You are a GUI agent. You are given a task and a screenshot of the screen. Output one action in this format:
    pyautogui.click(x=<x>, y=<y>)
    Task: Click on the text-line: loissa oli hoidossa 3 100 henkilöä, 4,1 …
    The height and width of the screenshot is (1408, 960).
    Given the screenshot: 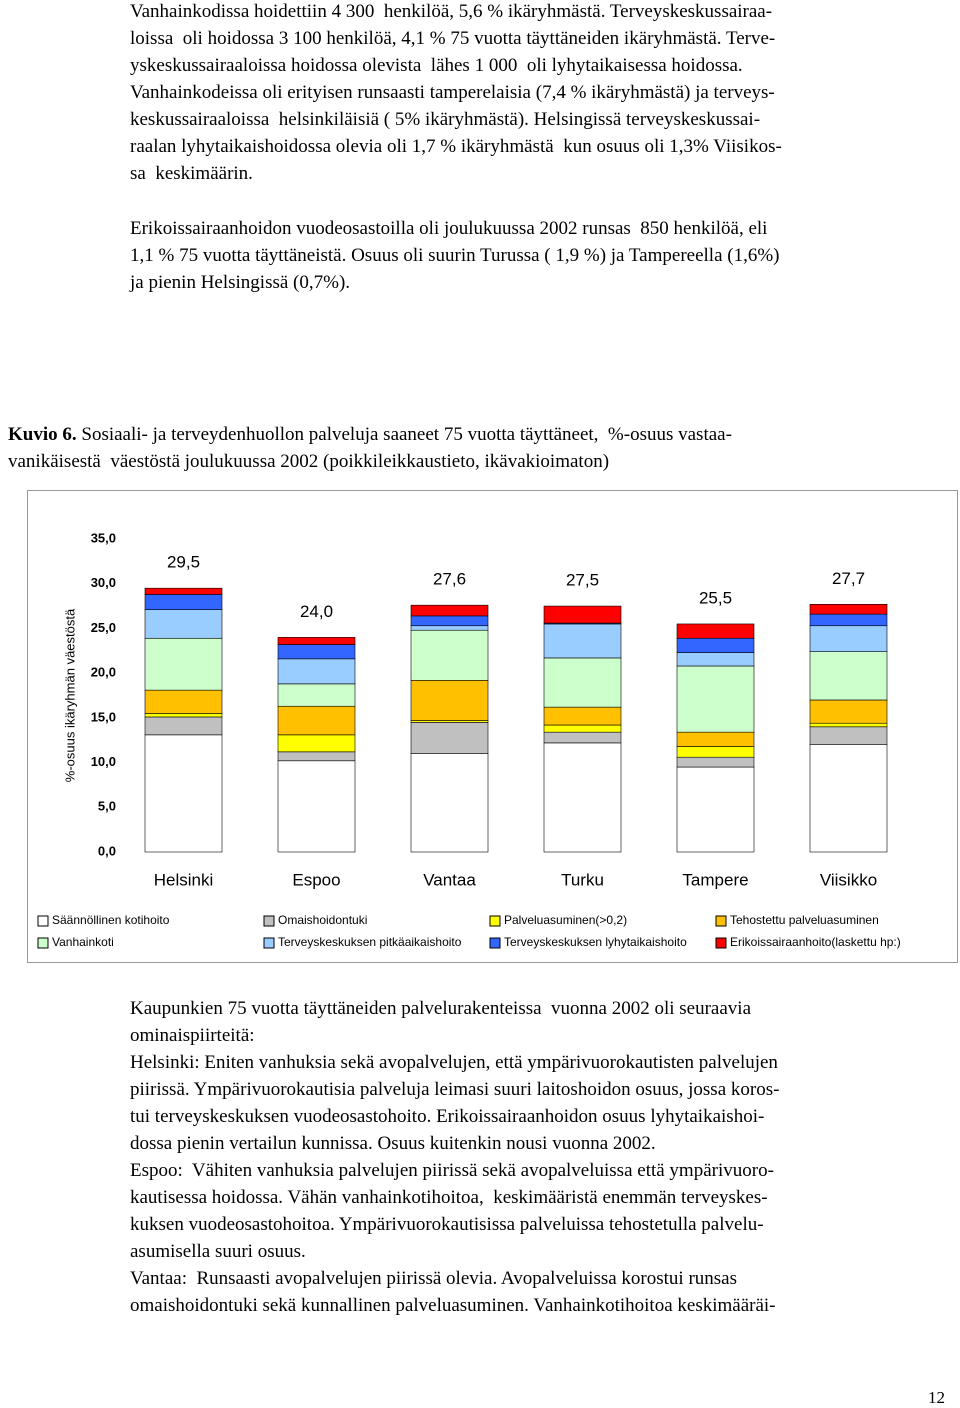 What is the action you would take?
    pyautogui.click(x=453, y=38)
    